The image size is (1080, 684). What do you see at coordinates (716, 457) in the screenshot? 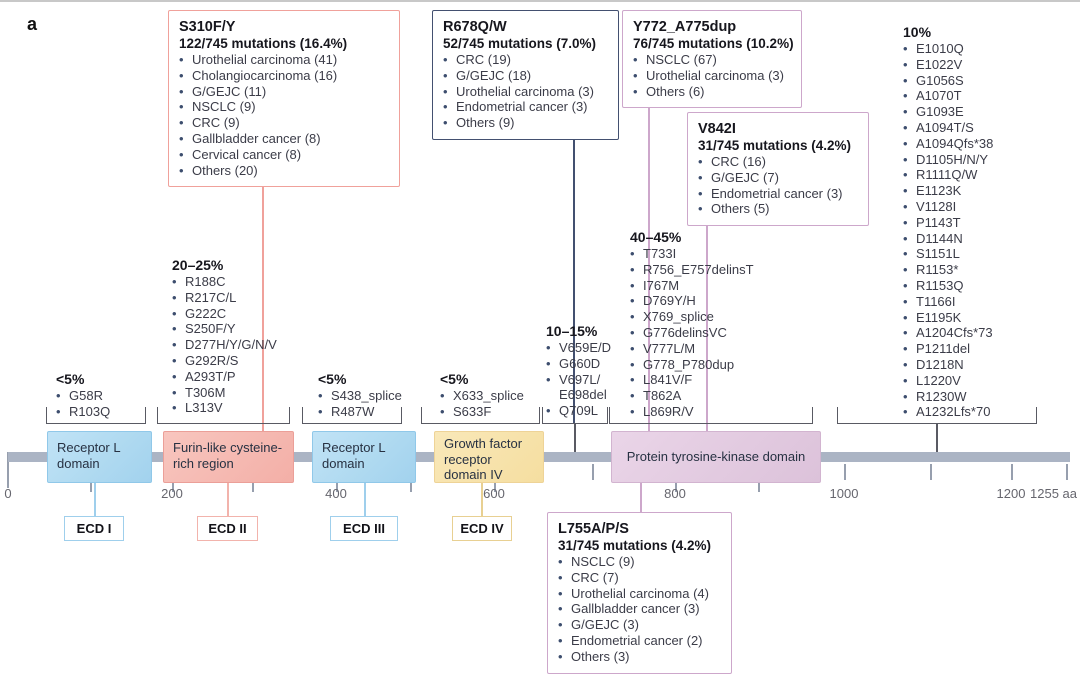
I see `domain-tyrosine-kinase: Protein tyrosine-kinase domain` at bounding box center [716, 457].